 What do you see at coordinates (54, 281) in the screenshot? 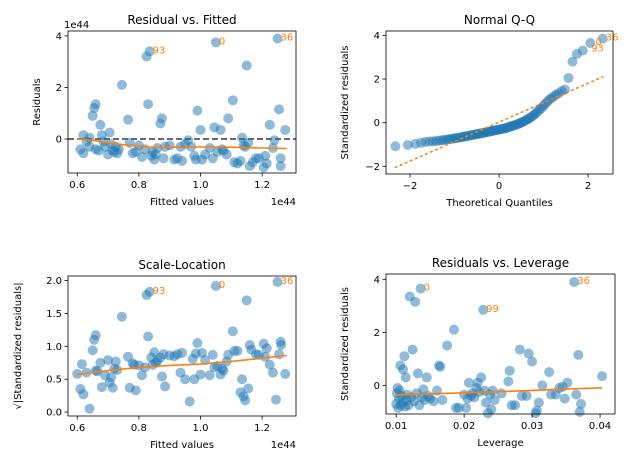
I see `y-tick-label: 2.0` at bounding box center [54, 281].